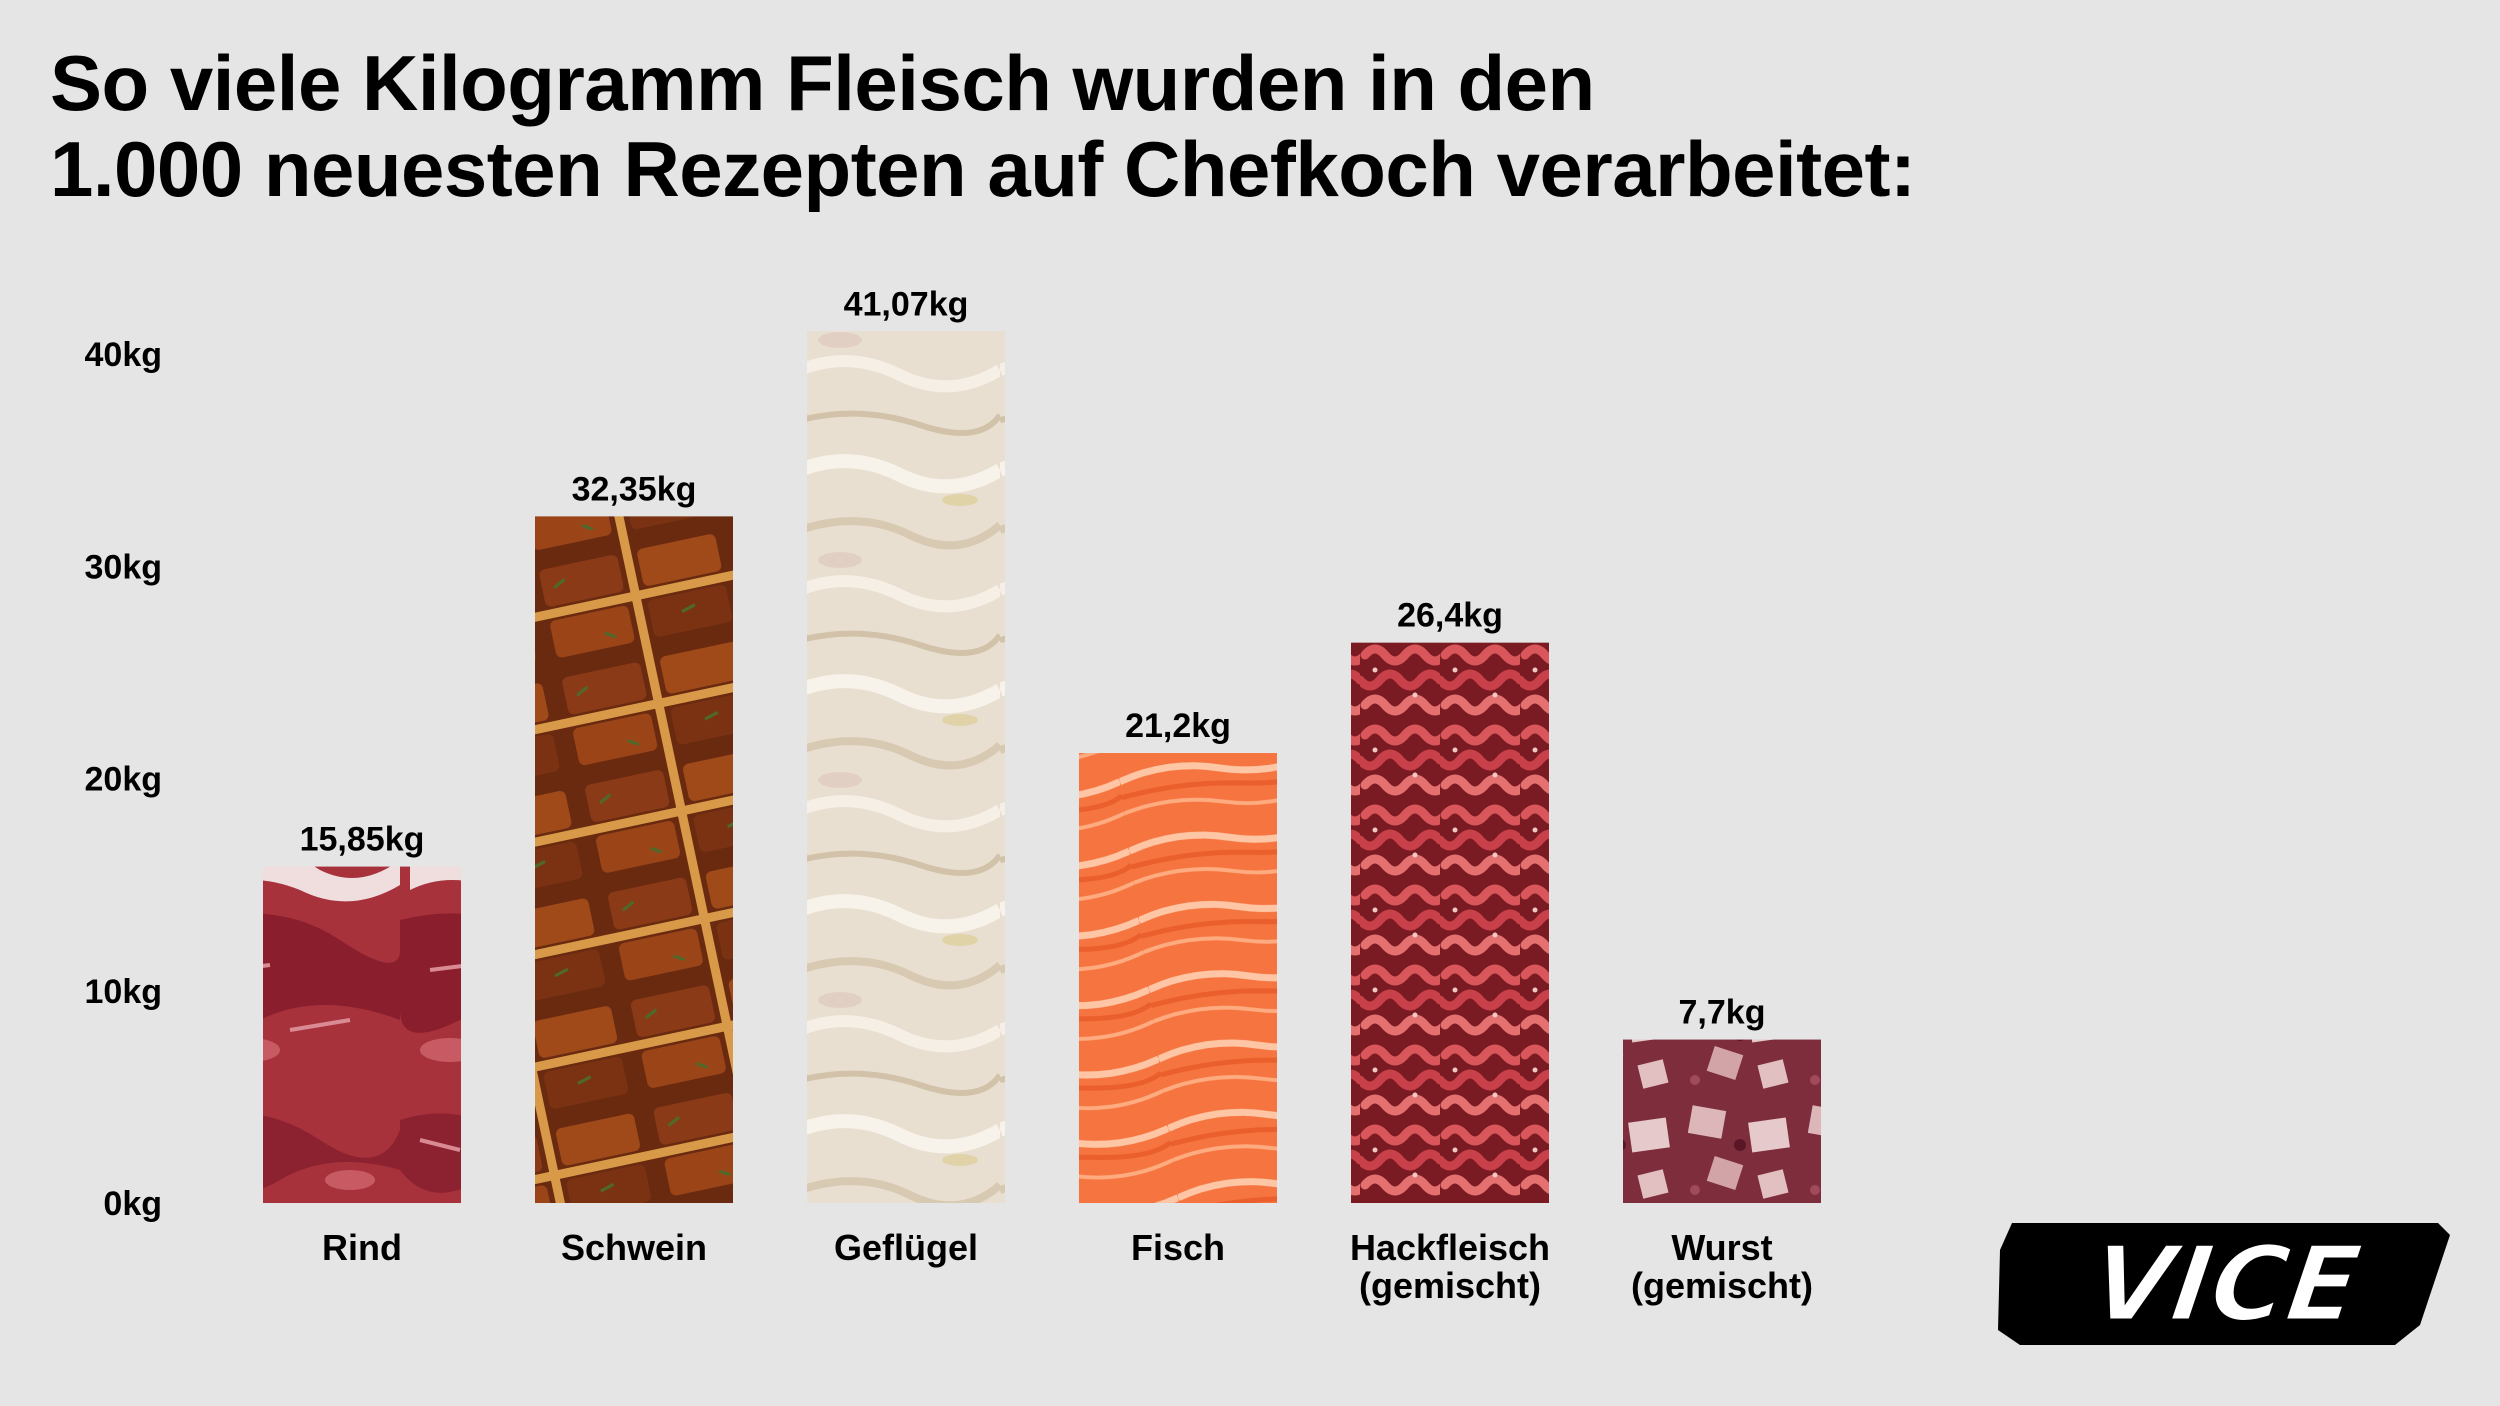 The width and height of the screenshot is (2500, 1406). I want to click on data-label: 32,35kg, so click(634, 489).